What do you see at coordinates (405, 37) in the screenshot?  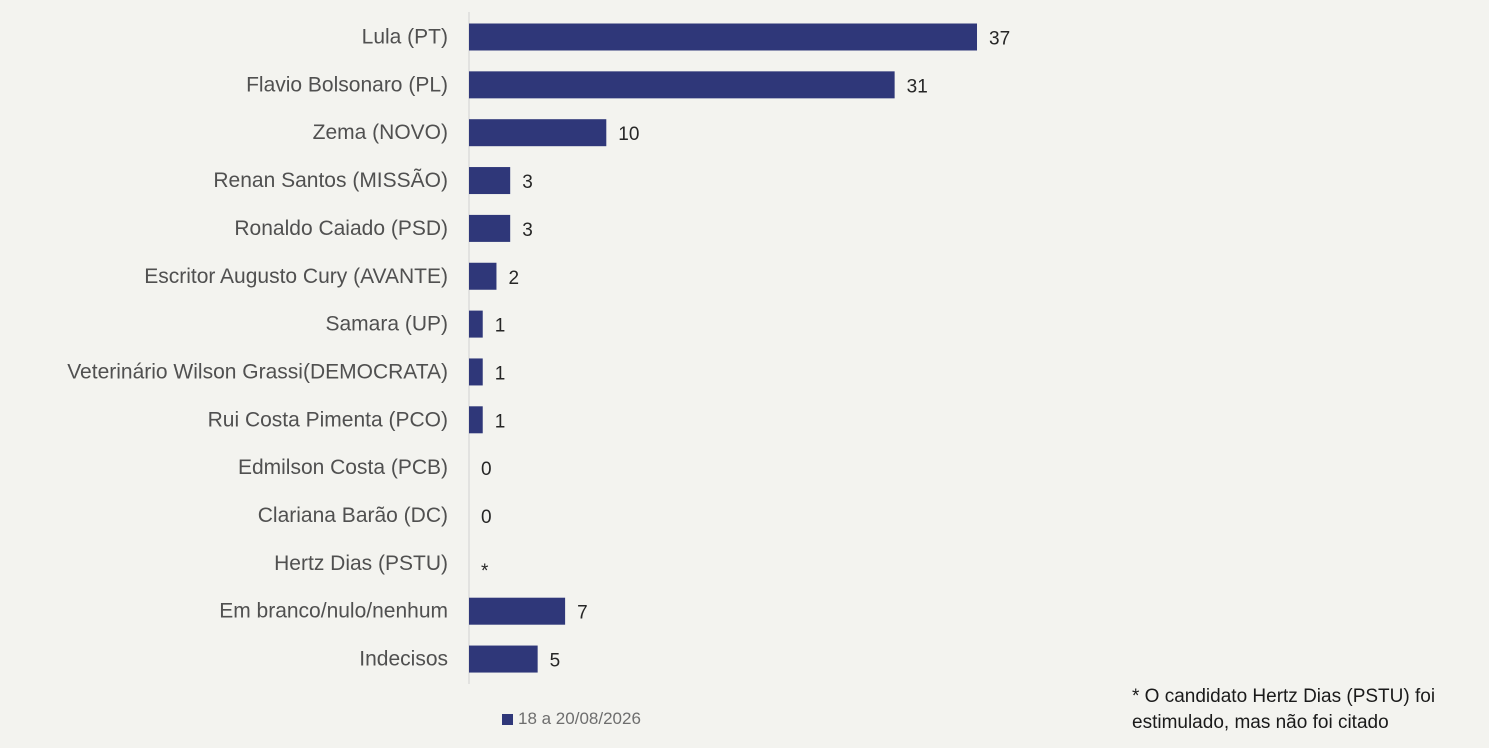 I see `category-label: Lula (PT)` at bounding box center [405, 37].